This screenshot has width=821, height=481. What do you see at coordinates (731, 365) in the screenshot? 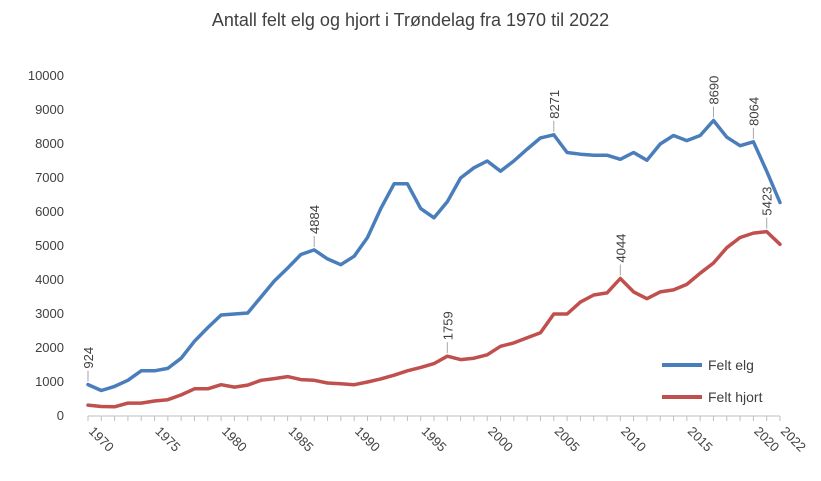
I see `legend-label: Felt elg` at bounding box center [731, 365].